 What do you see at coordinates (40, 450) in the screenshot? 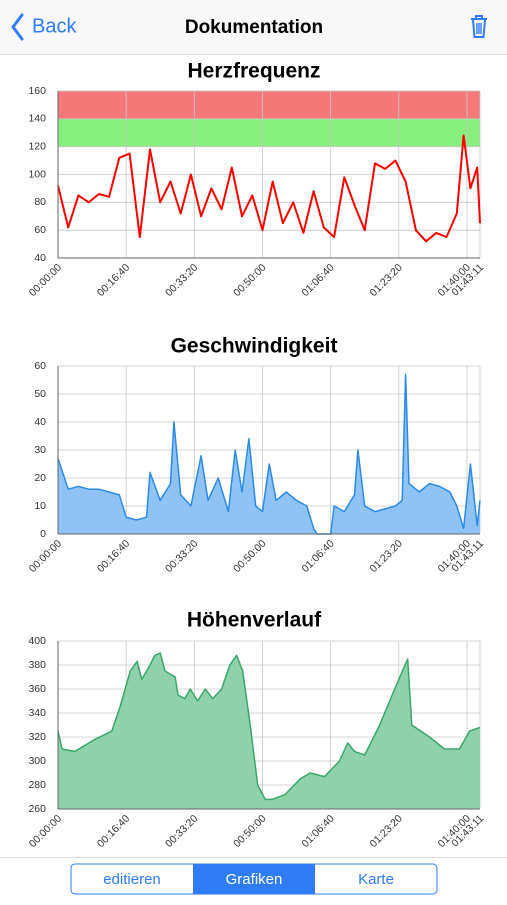
I see `y-tick-label: 30` at bounding box center [40, 450].